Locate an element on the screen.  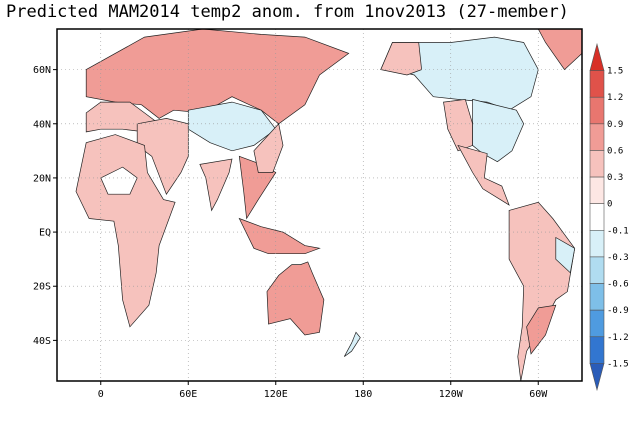
region-sahara-cool is located at coordinates (119, 180).